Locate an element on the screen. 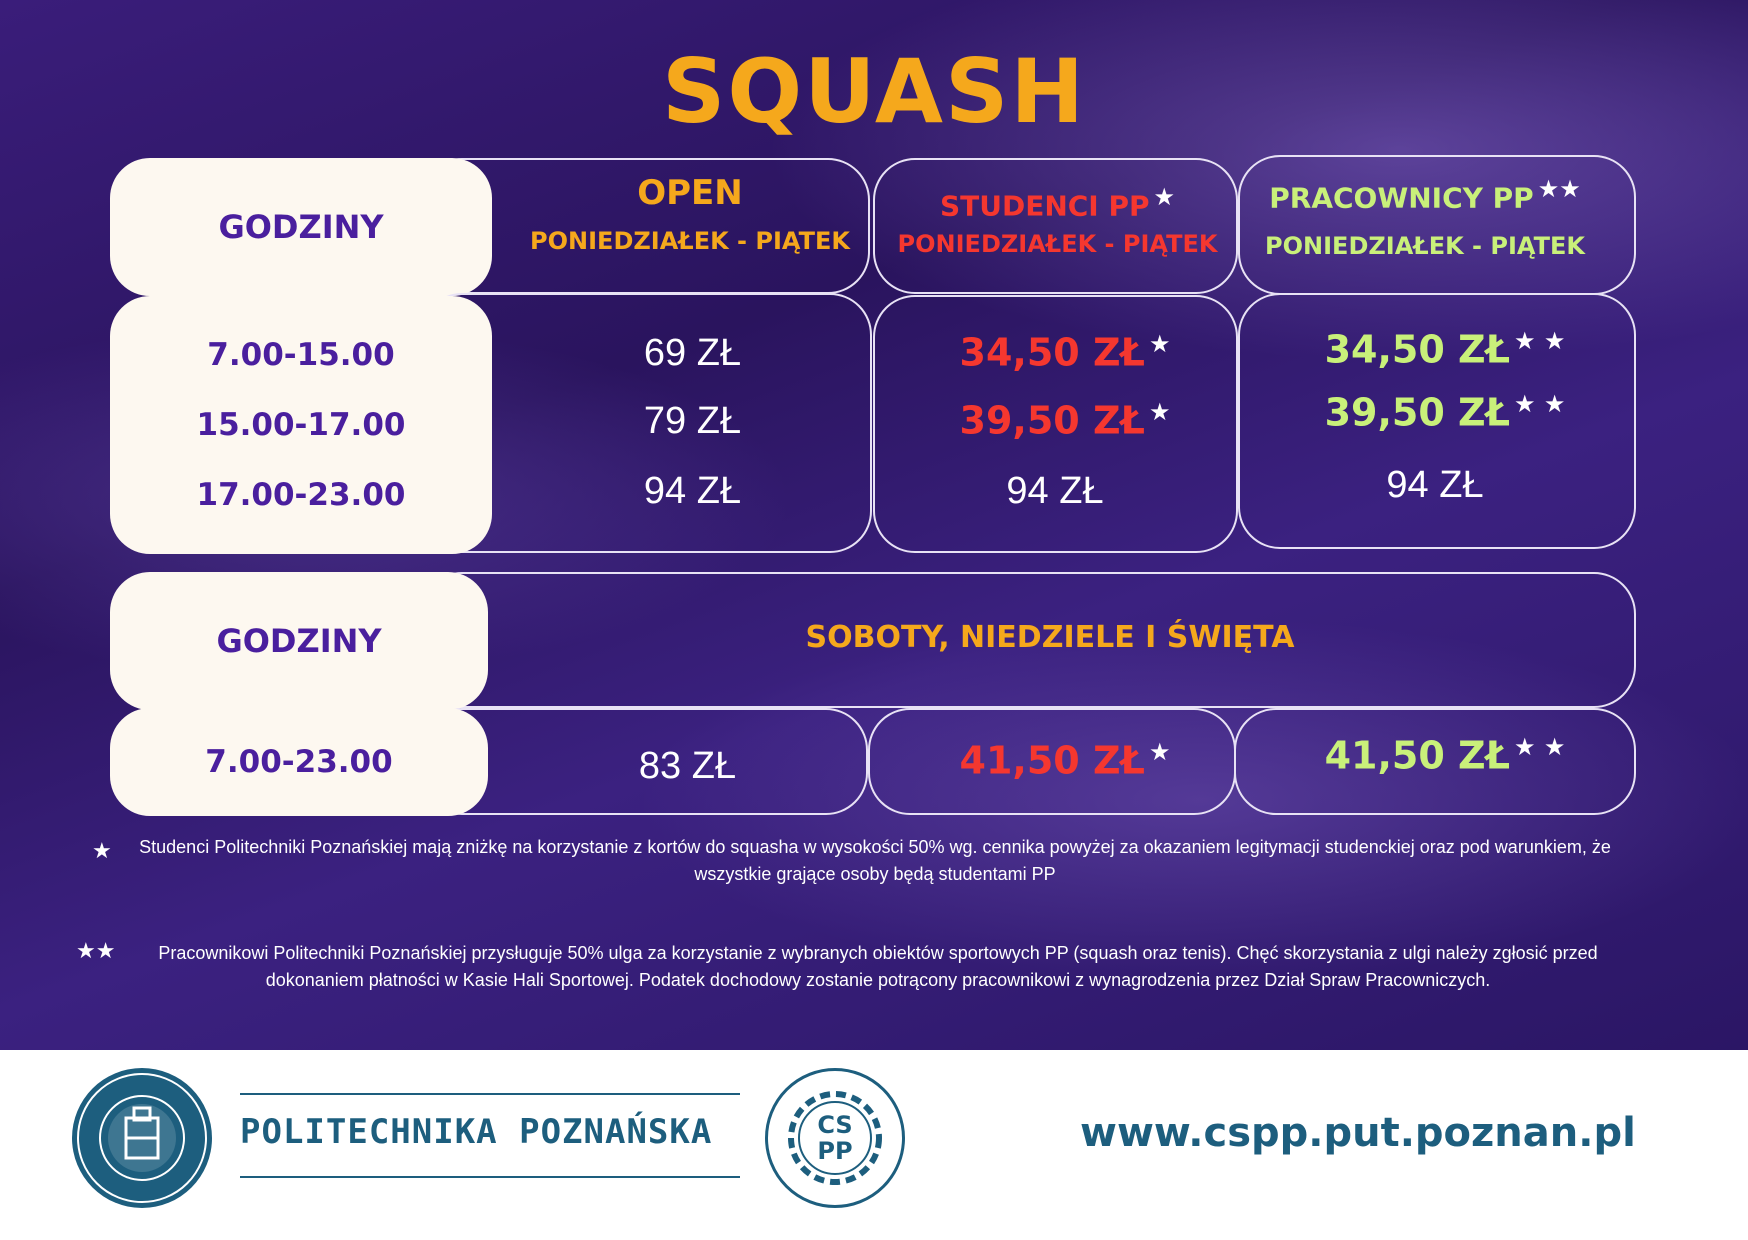  weekend-time-pill: 7.00-23.00 is located at coordinates (299, 762).